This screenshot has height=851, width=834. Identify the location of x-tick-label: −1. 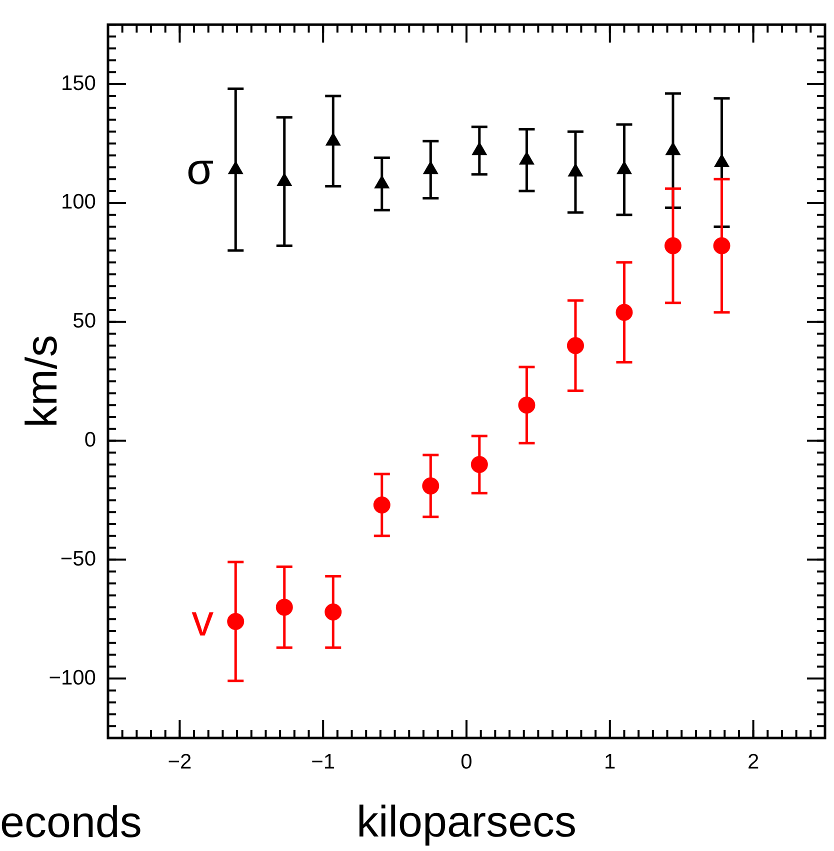
(323, 762).